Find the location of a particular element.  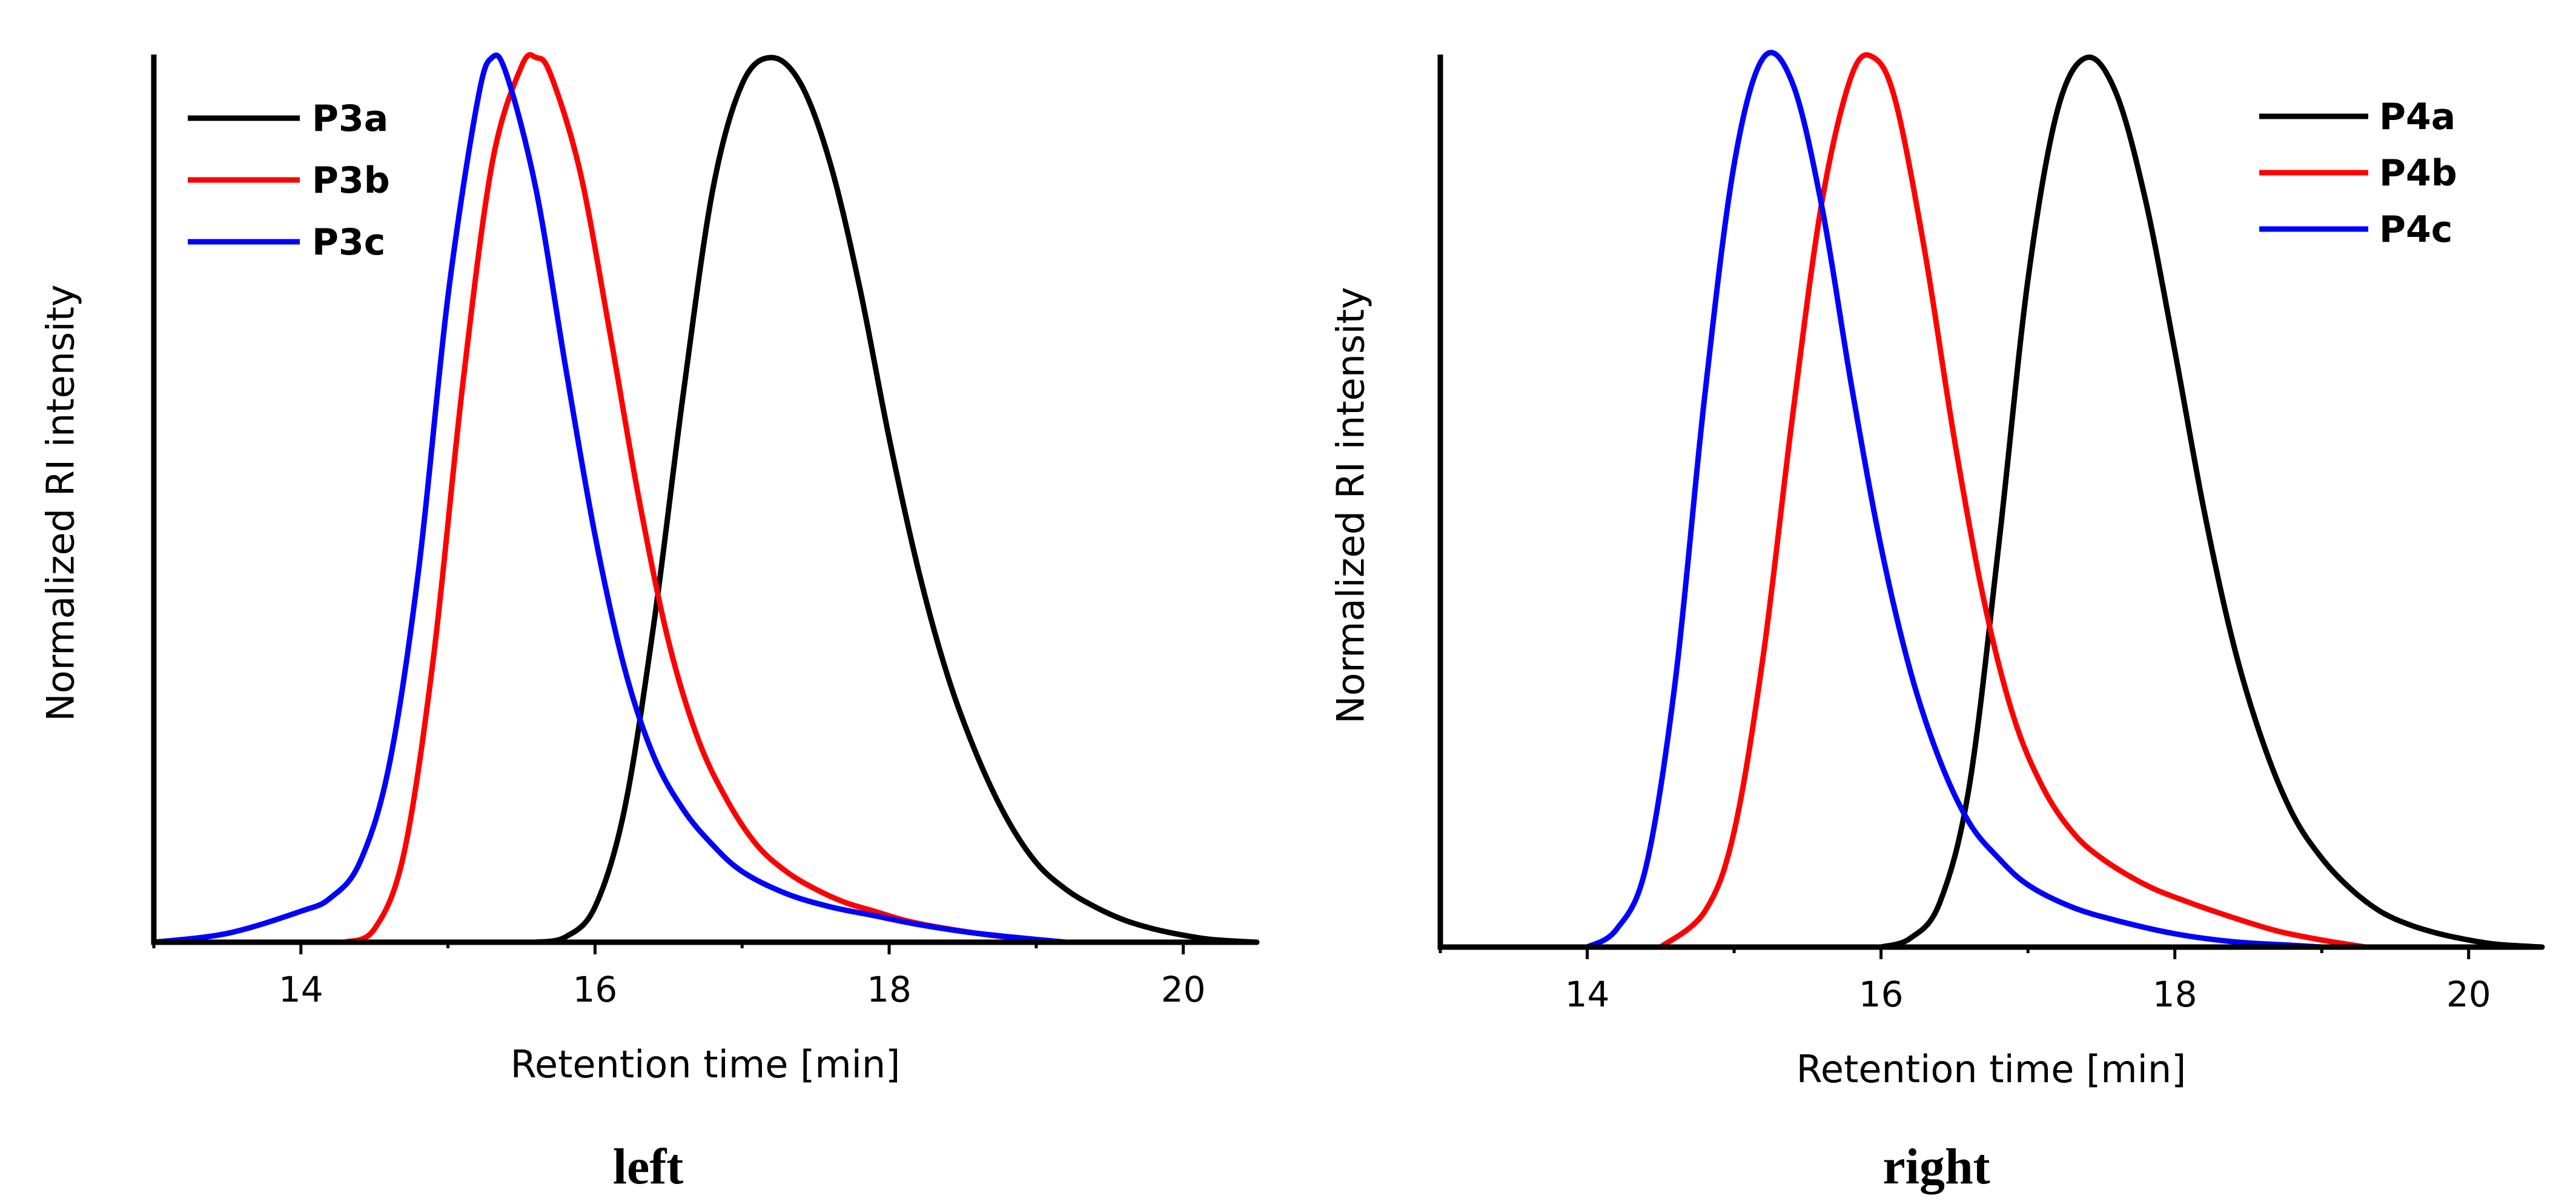

legend-label-p4c: P4c is located at coordinates (2415, 229).